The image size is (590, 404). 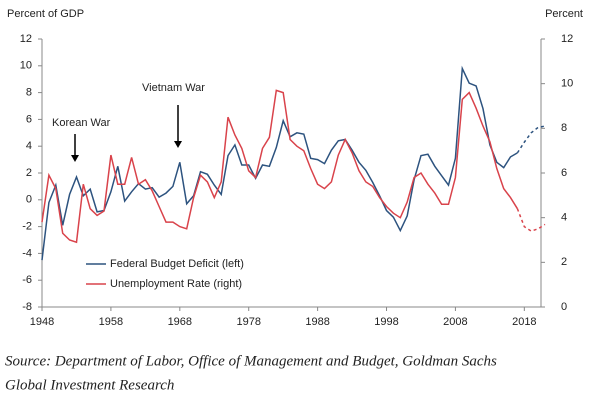 I want to click on y-tick-label: -4, so click(x=27, y=253).